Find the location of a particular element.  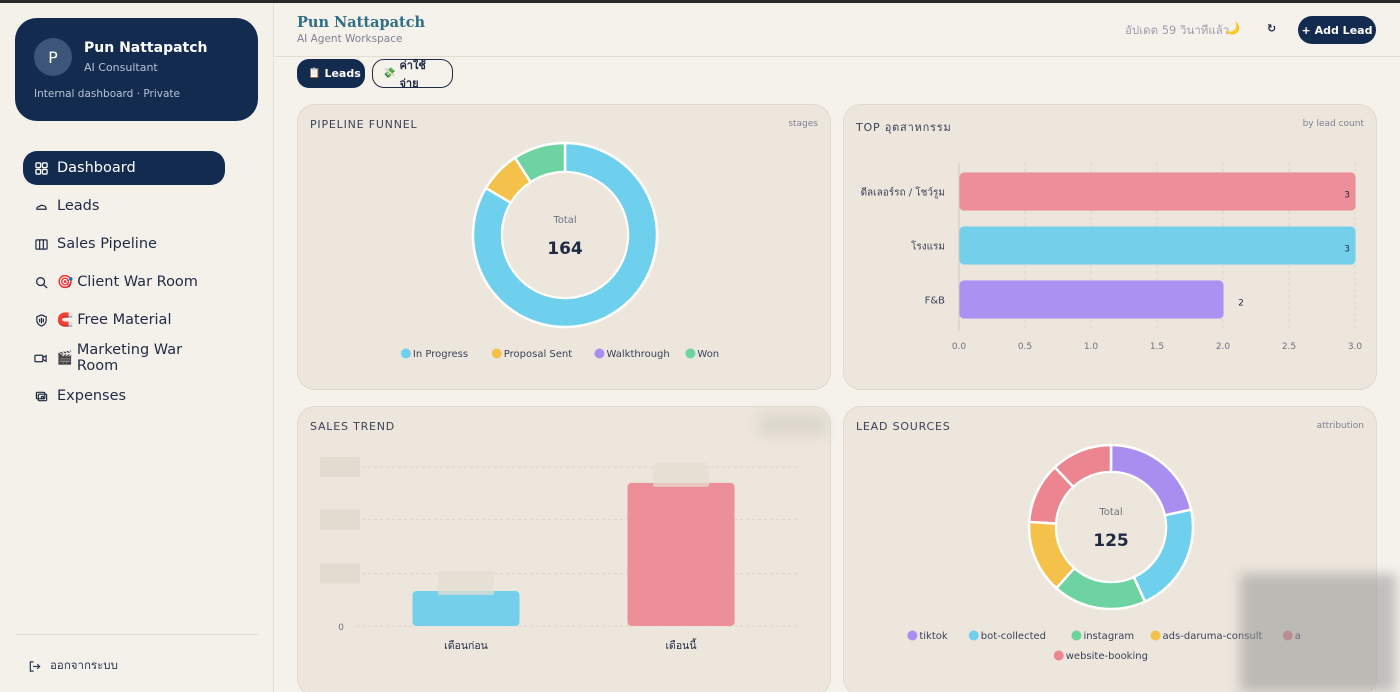

sidebar-item-marketing-war-room: 🎬 Marketing War Room is located at coordinates (124, 358).